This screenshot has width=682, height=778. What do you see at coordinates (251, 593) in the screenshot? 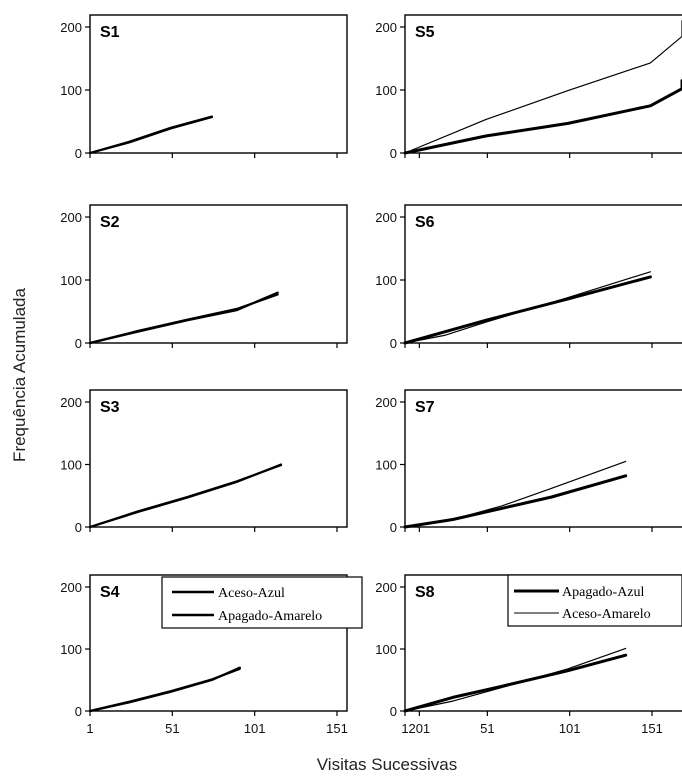
I see `legend-left-label-1: Aceso-Azul` at bounding box center [251, 593].